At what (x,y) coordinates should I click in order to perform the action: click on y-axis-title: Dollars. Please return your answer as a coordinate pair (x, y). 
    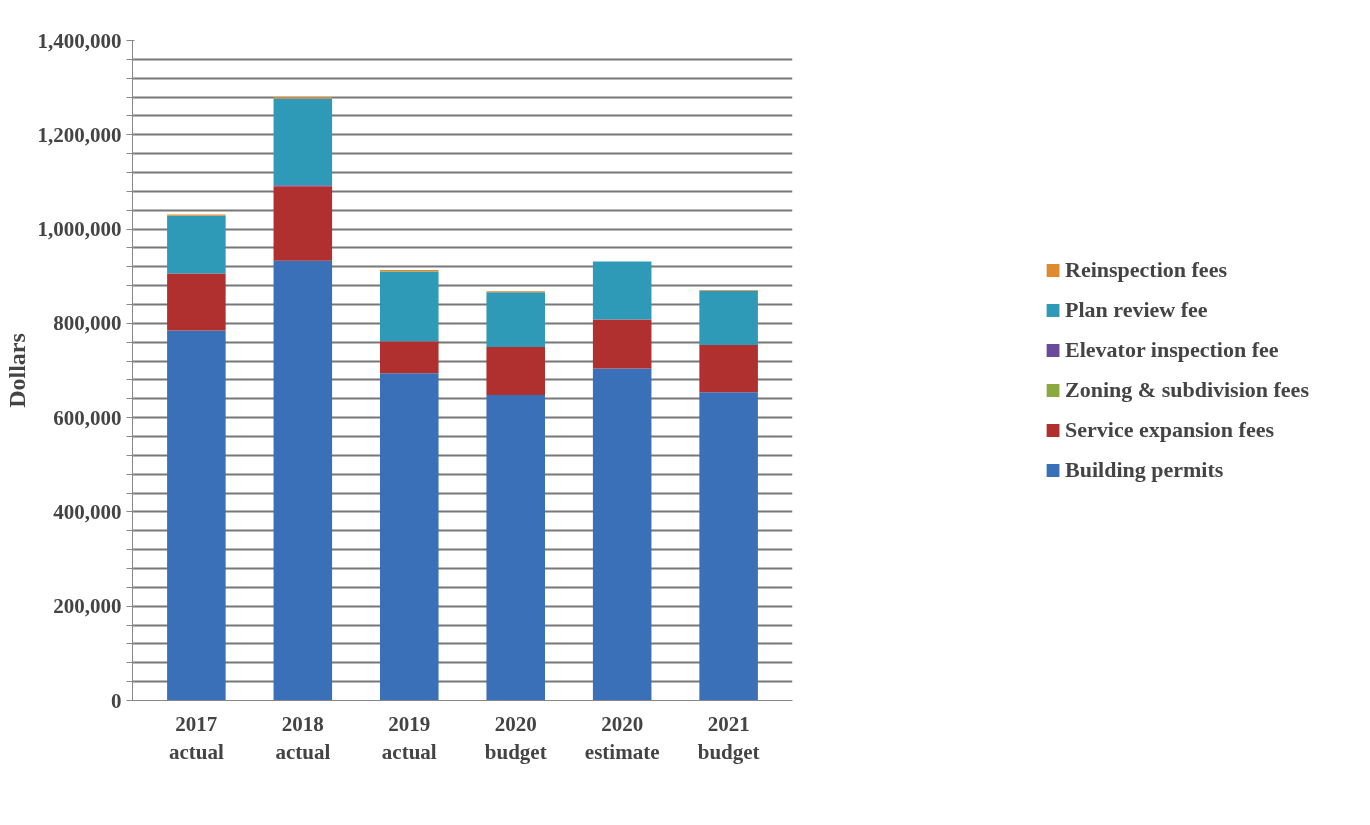
    Looking at the image, I should click on (16, 370).